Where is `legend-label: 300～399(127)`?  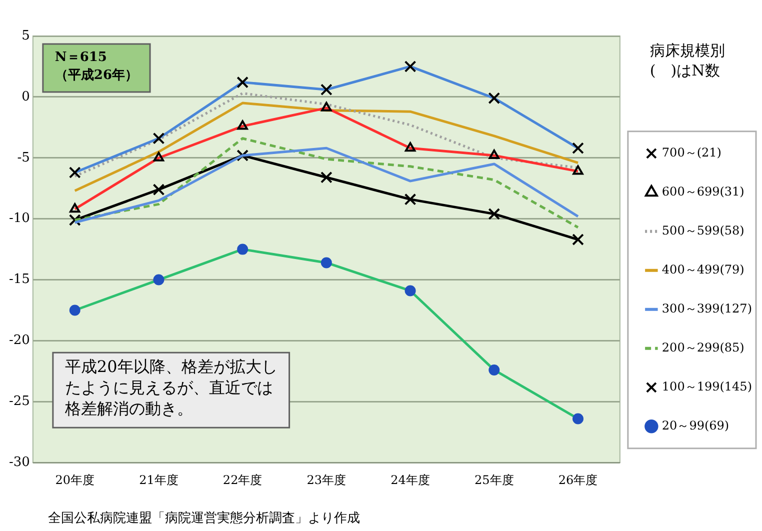 legend-label: 300～399(127) is located at coordinates (707, 309).